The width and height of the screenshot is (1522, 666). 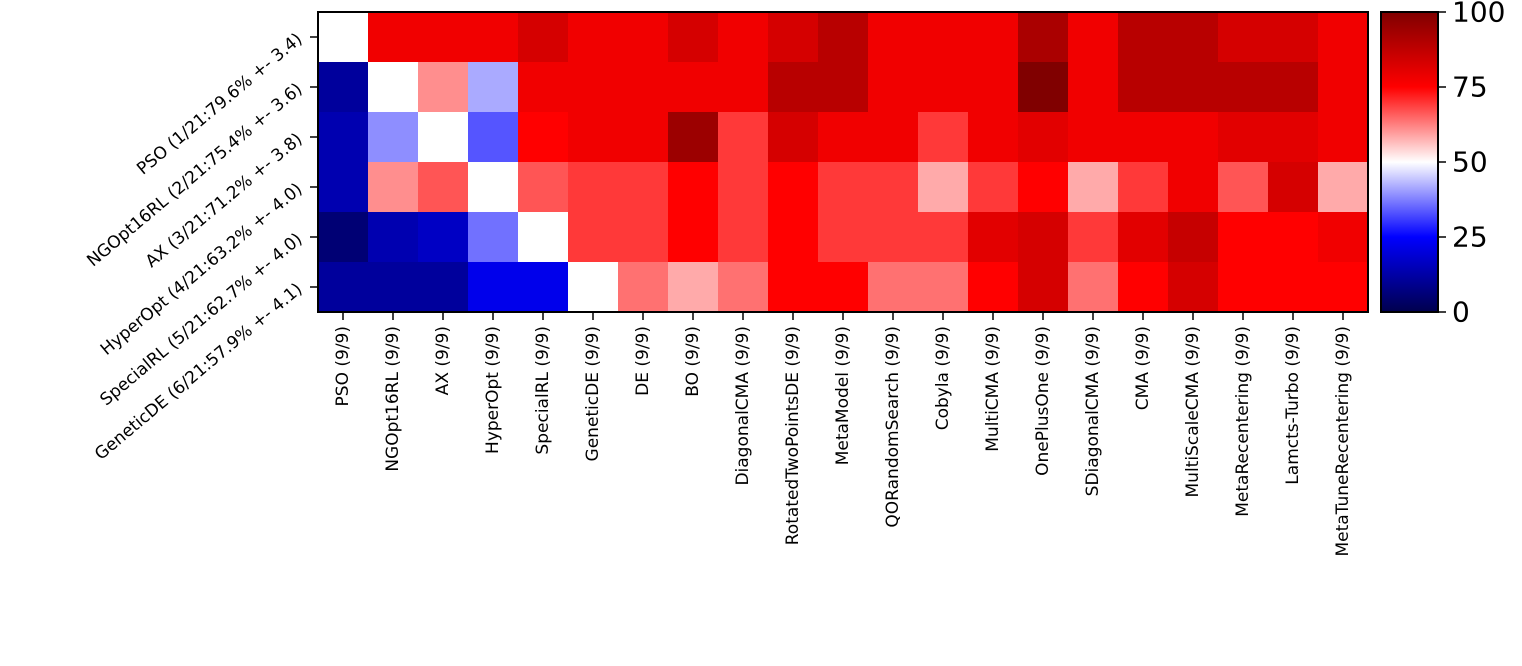 I want to click on x-tick-label: BO (9/9), so click(x=693, y=361).